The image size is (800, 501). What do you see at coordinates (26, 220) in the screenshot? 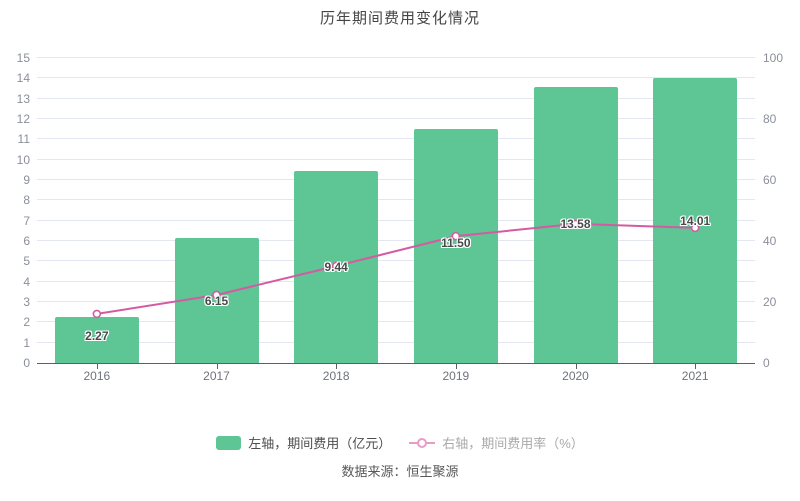
I see `y-axis-left-label: 7` at bounding box center [26, 220].